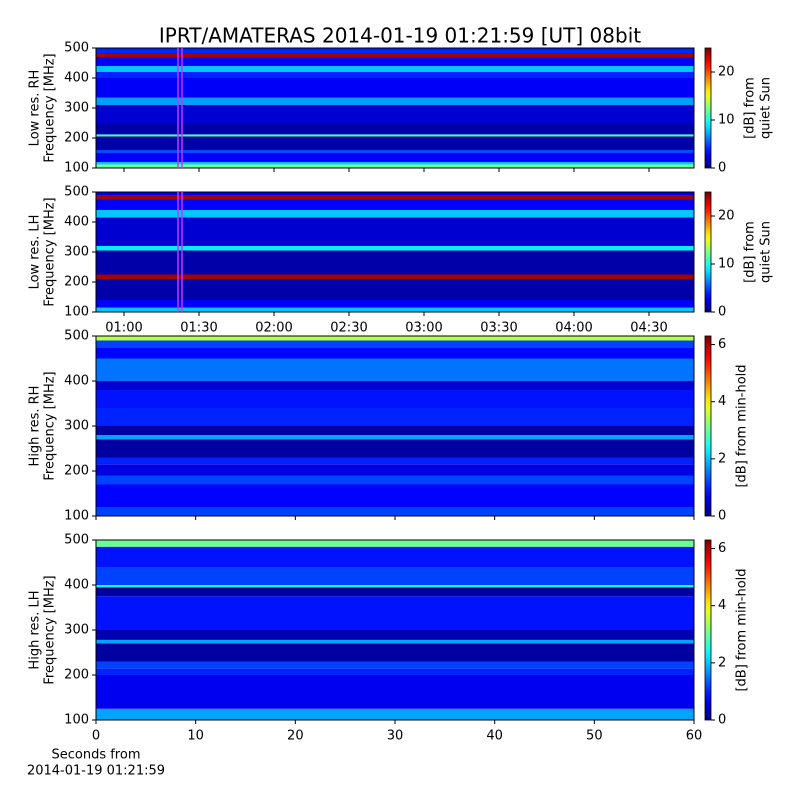  I want to click on x-tick-label: 20, so click(295, 736).